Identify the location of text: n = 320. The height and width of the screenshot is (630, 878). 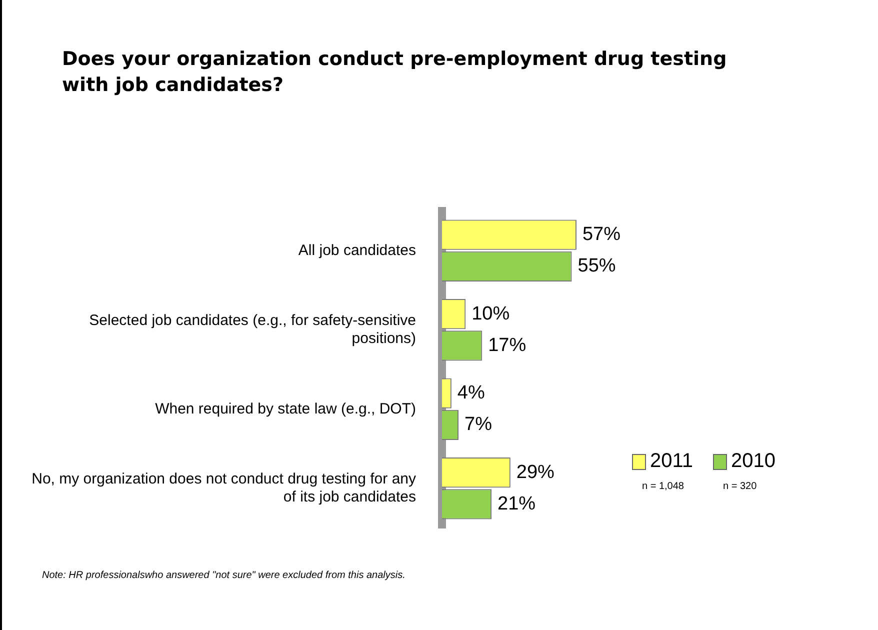
(740, 486).